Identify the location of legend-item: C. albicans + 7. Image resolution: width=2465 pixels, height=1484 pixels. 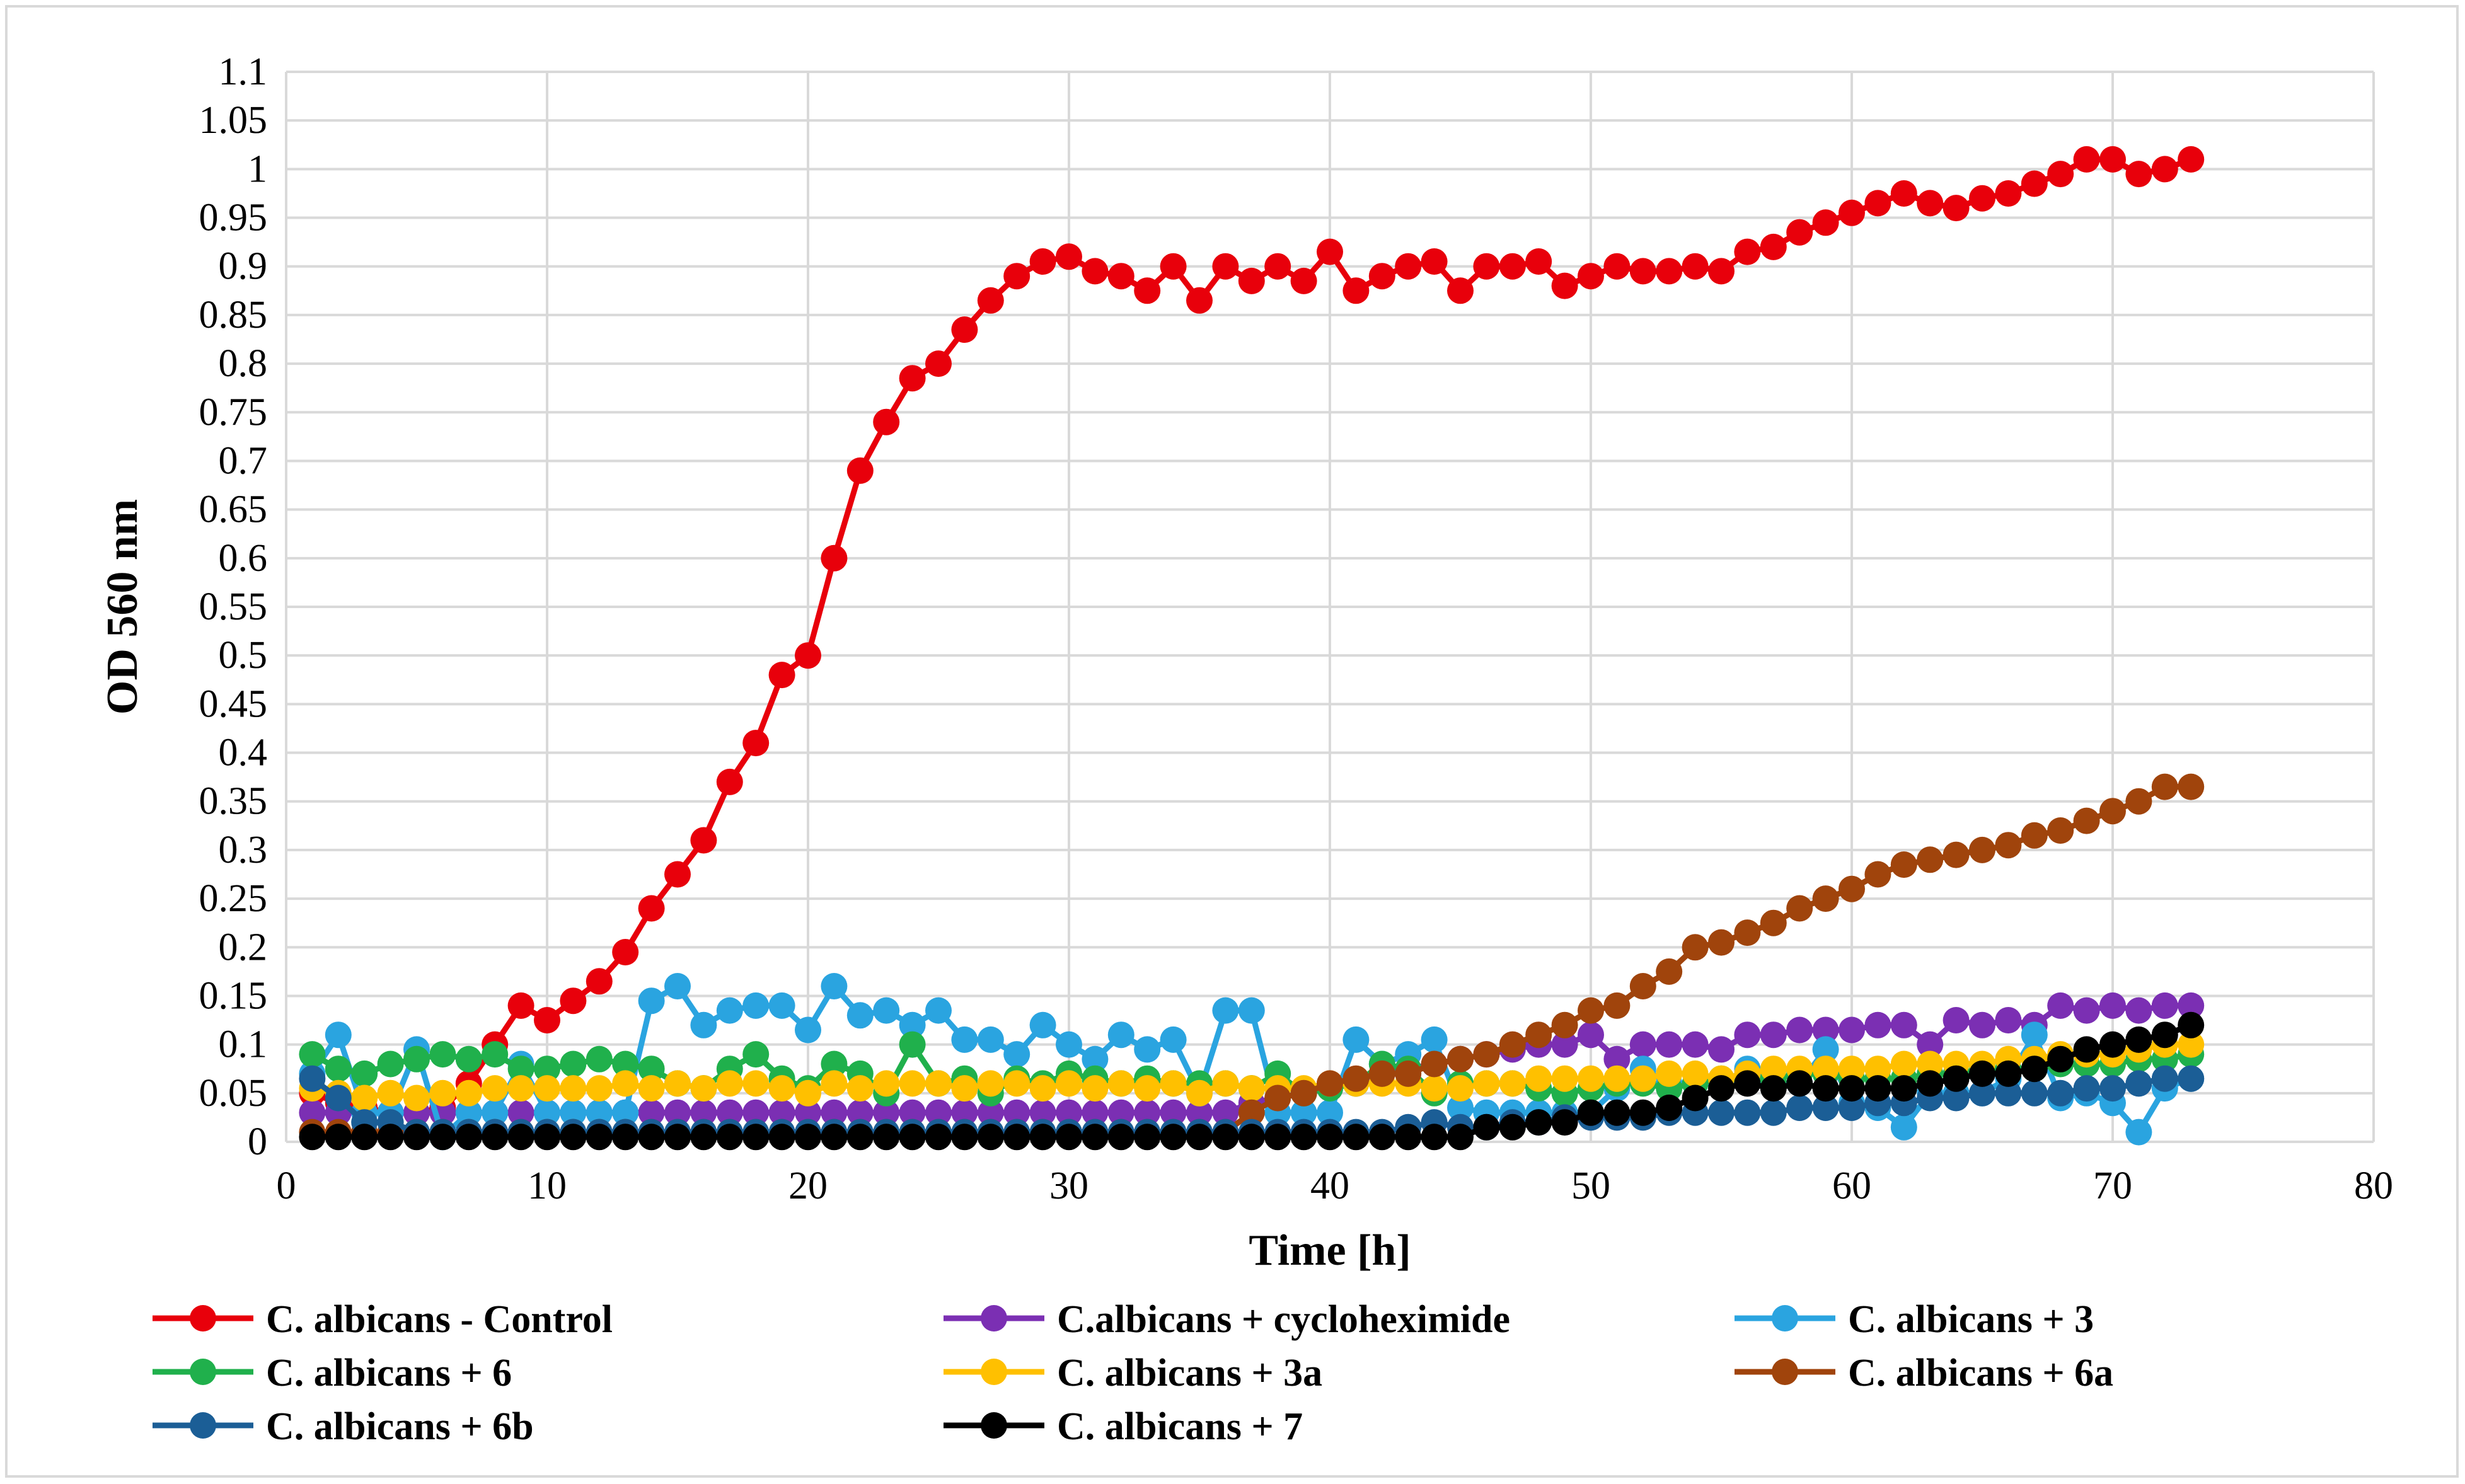
(1123, 1426).